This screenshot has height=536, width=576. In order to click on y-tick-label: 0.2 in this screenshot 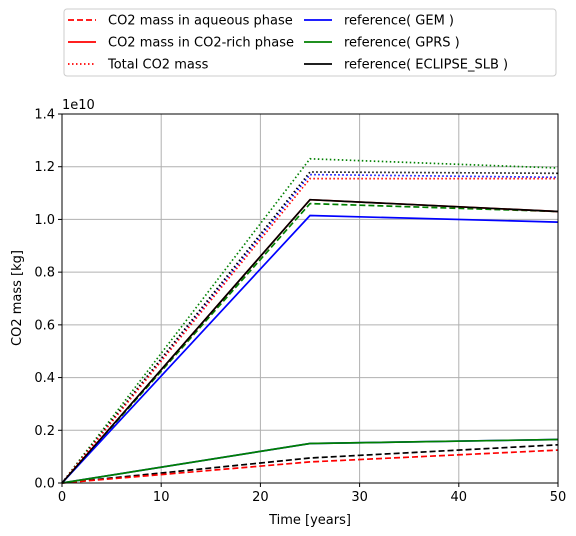, I will do `click(44, 431)`.